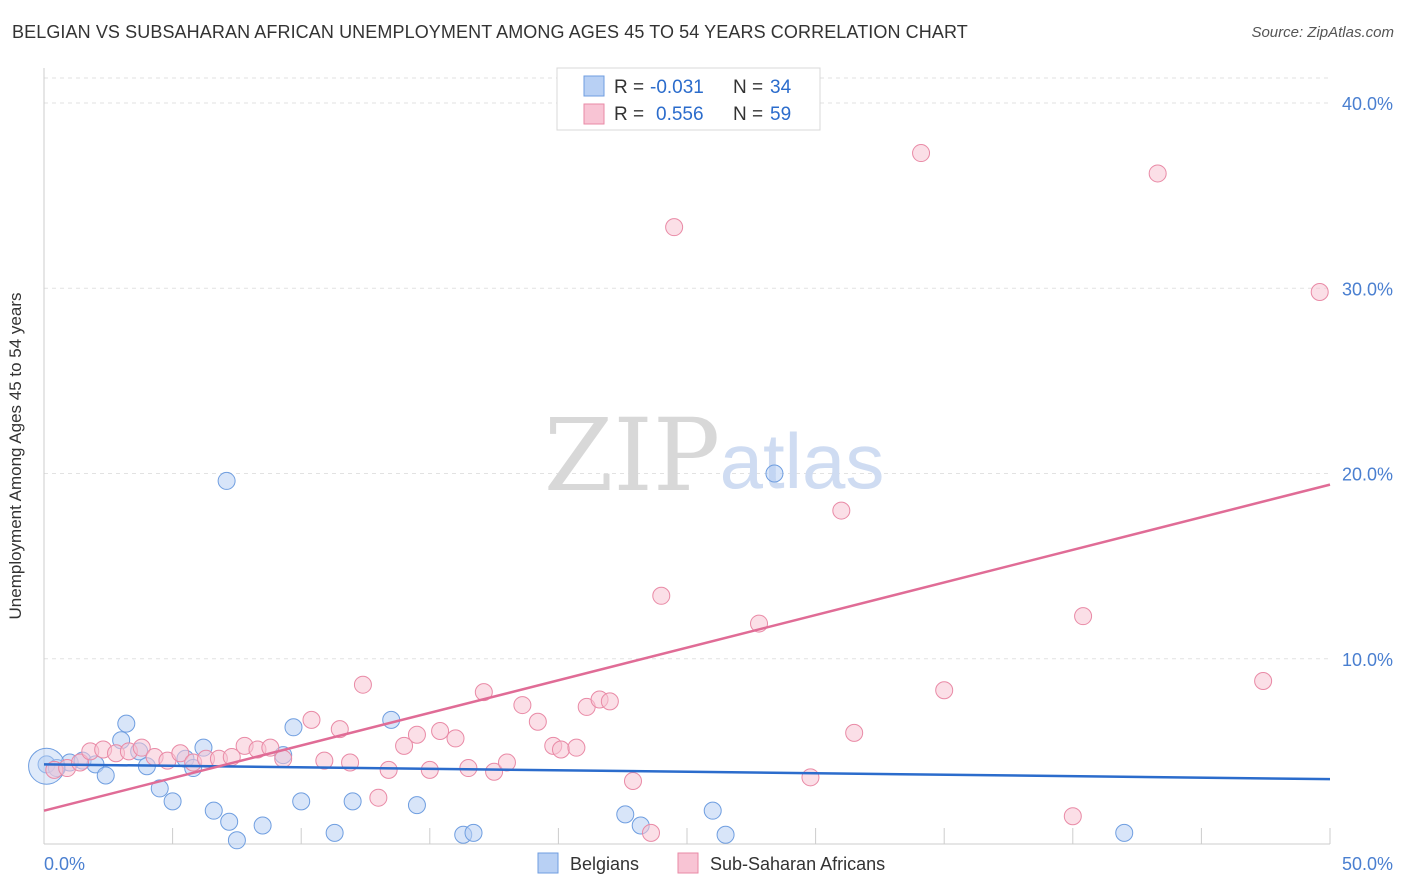 Image resolution: width=1406 pixels, height=892 pixels. What do you see at coordinates (797, 864) in the screenshot?
I see `series-label-subsaharan: Sub-Saharan Africans` at bounding box center [797, 864].